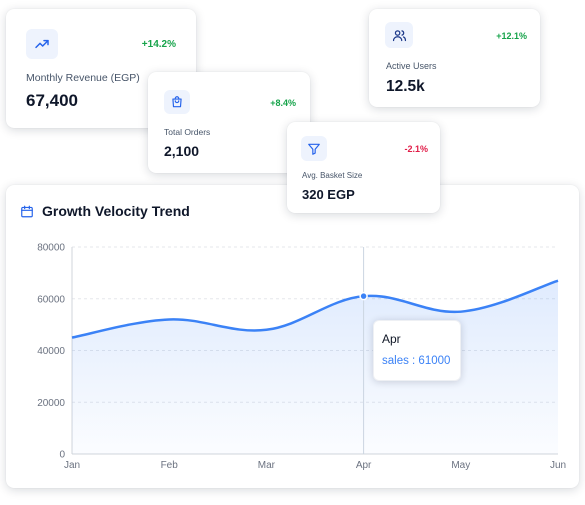 The width and height of the screenshot is (585, 505). I want to click on kpi-value: 12.5k, so click(405, 86).